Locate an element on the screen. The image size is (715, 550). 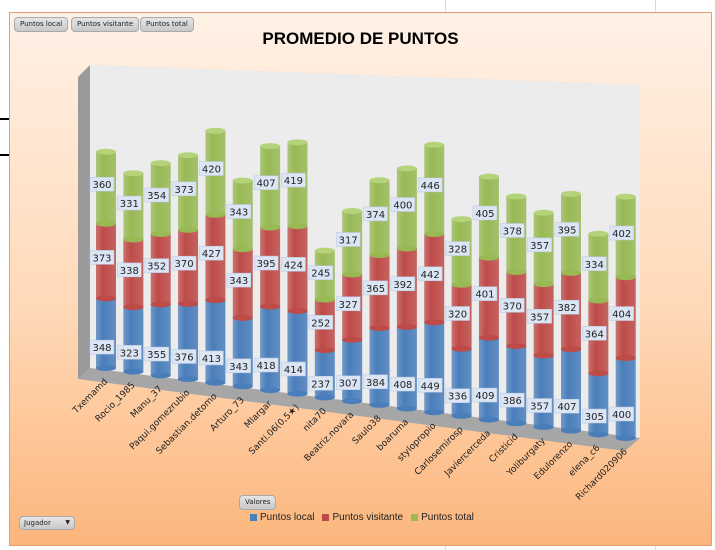
data-label-text: 373 is located at coordinates (101, 258).